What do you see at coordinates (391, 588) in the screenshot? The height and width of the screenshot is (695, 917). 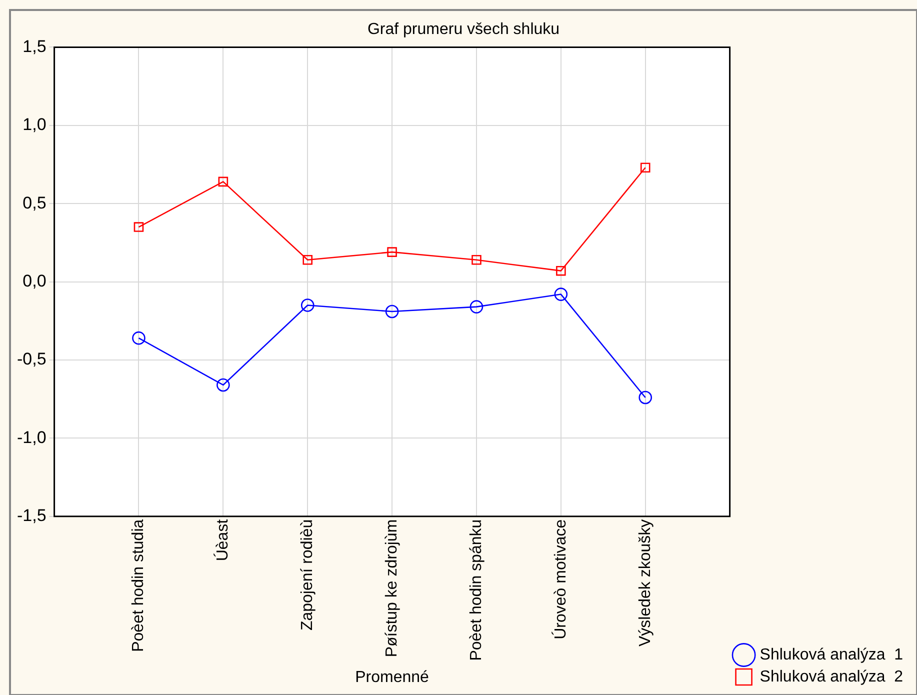 I see `x-tick-label: Pøístup ke zdrojùm` at bounding box center [391, 588].